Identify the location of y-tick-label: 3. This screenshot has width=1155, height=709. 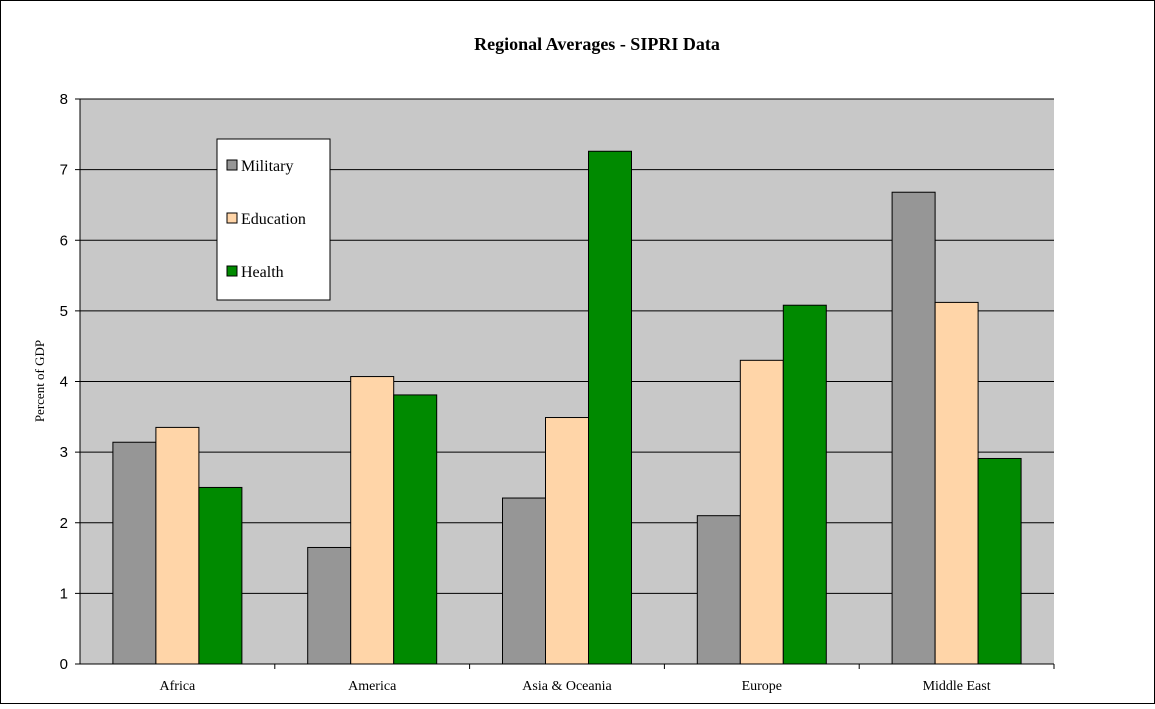
(64, 452).